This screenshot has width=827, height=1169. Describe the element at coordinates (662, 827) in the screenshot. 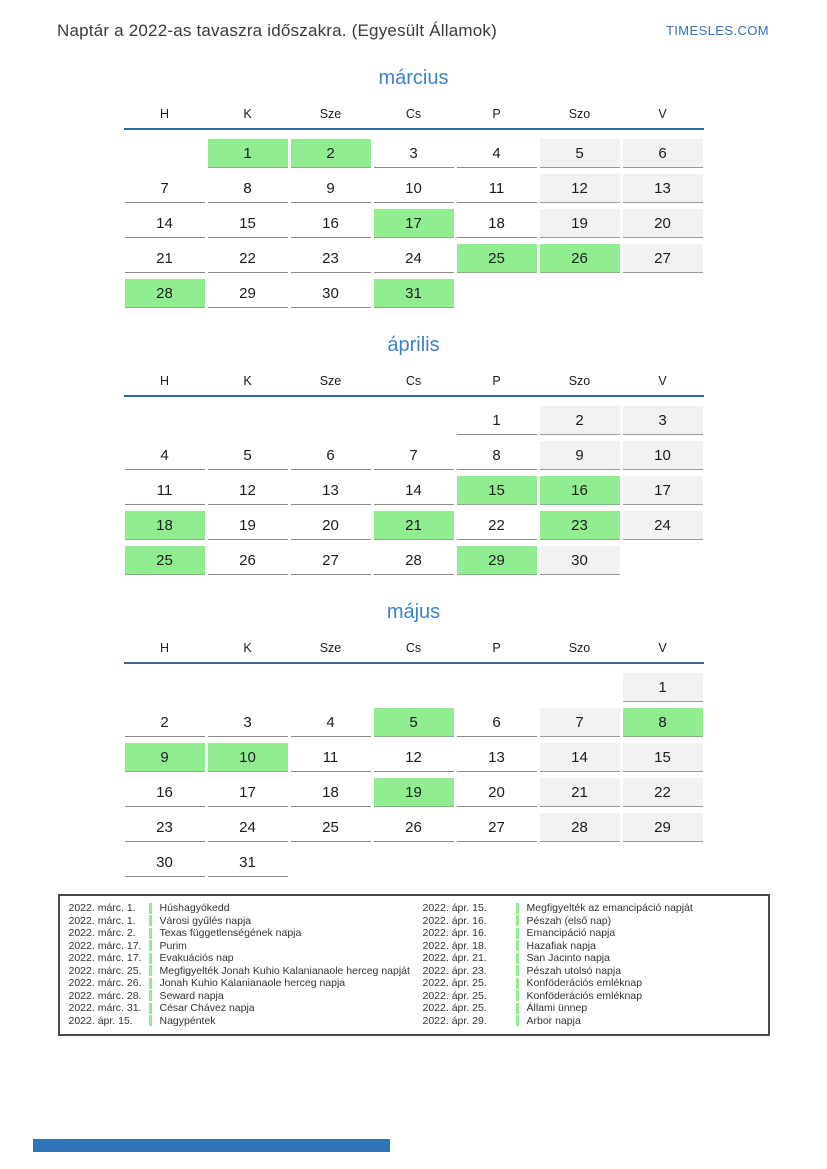

I see `day-cell: 29` at that location.